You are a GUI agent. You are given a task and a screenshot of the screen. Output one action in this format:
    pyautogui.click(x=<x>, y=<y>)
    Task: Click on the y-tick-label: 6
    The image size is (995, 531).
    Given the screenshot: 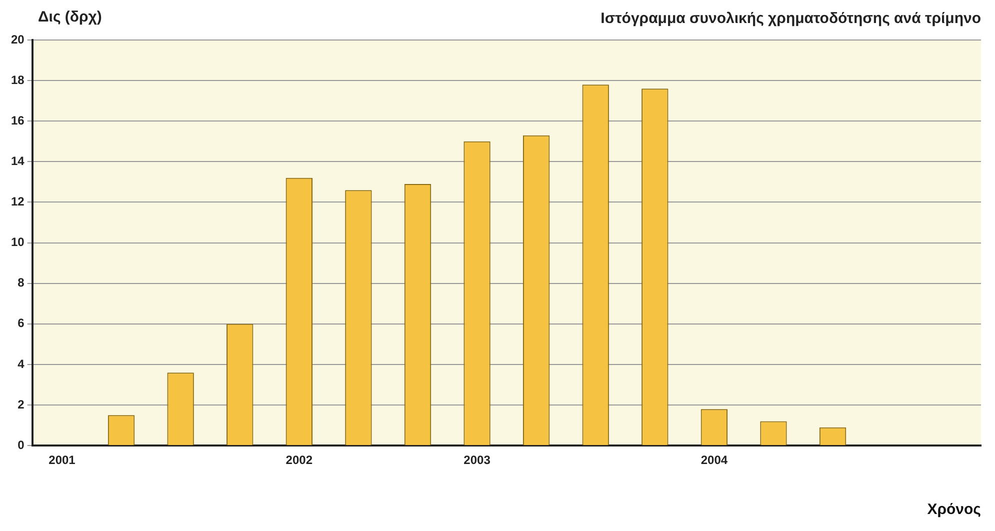 What is the action you would take?
    pyautogui.click(x=21, y=323)
    